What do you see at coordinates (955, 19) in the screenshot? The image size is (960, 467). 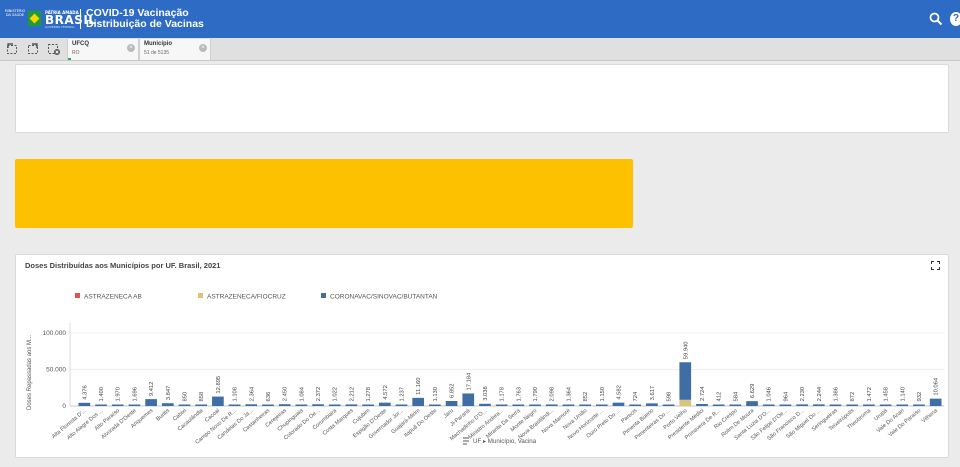 I see `help-icon: ?` at bounding box center [955, 19].